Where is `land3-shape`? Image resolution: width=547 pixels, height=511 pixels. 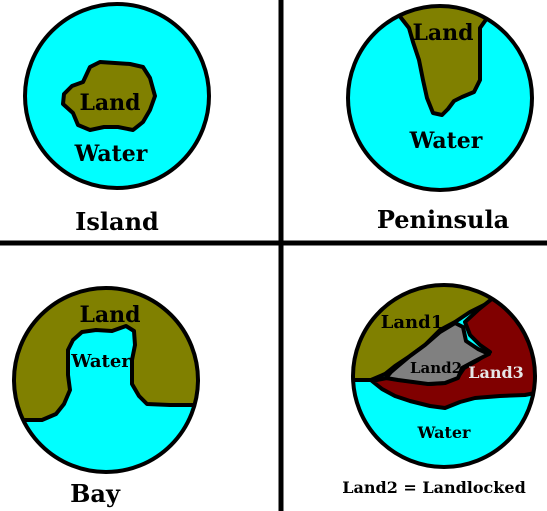
land3-shape is located at coordinates (452, 353).